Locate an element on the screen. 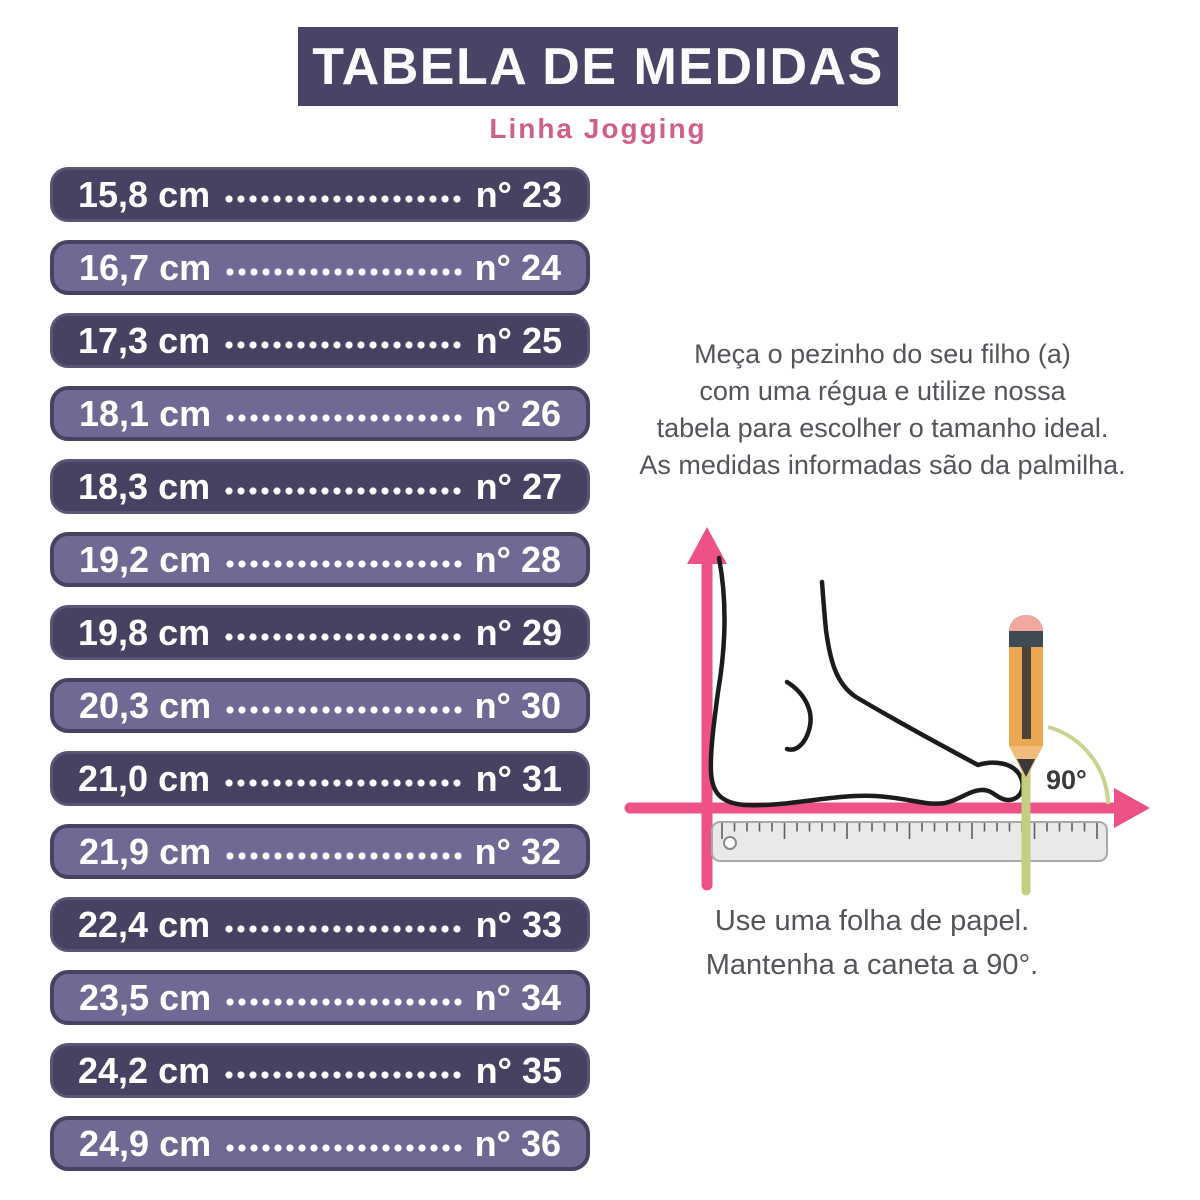 The width and height of the screenshot is (1200, 1200). instructions-line: com uma régua e utilize nossa is located at coordinates (882, 391).